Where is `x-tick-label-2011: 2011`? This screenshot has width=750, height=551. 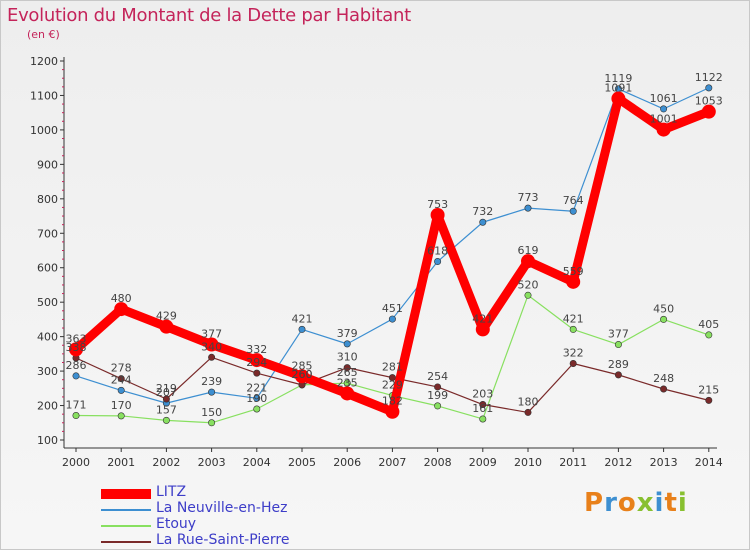 x-tick-label-2011: 2011 is located at coordinates (573, 462).